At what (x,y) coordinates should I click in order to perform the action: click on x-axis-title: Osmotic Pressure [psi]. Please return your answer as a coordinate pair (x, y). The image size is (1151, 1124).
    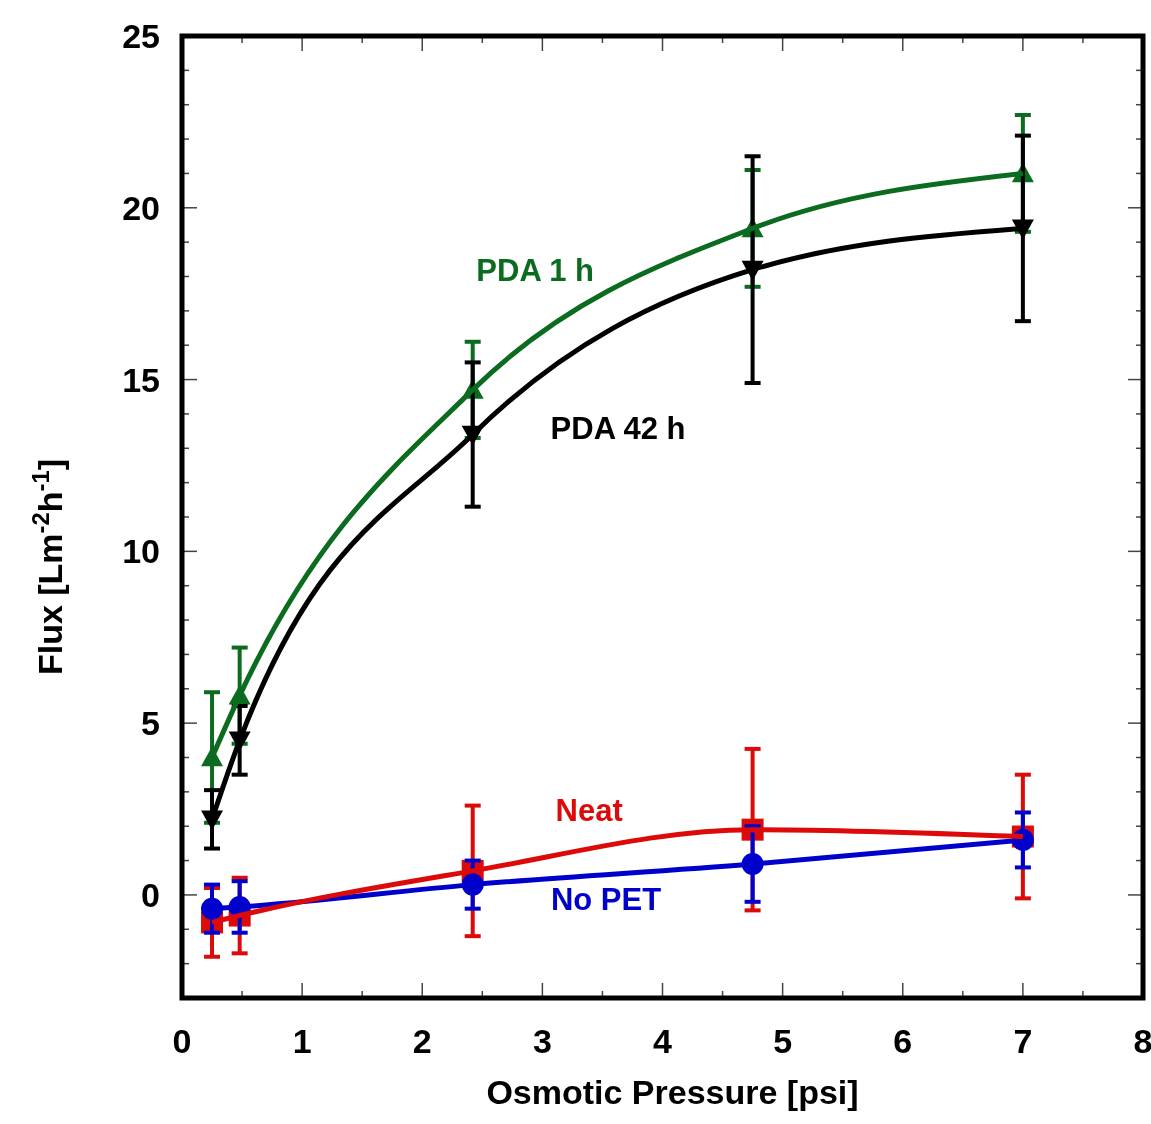
    Looking at the image, I should click on (672, 1092).